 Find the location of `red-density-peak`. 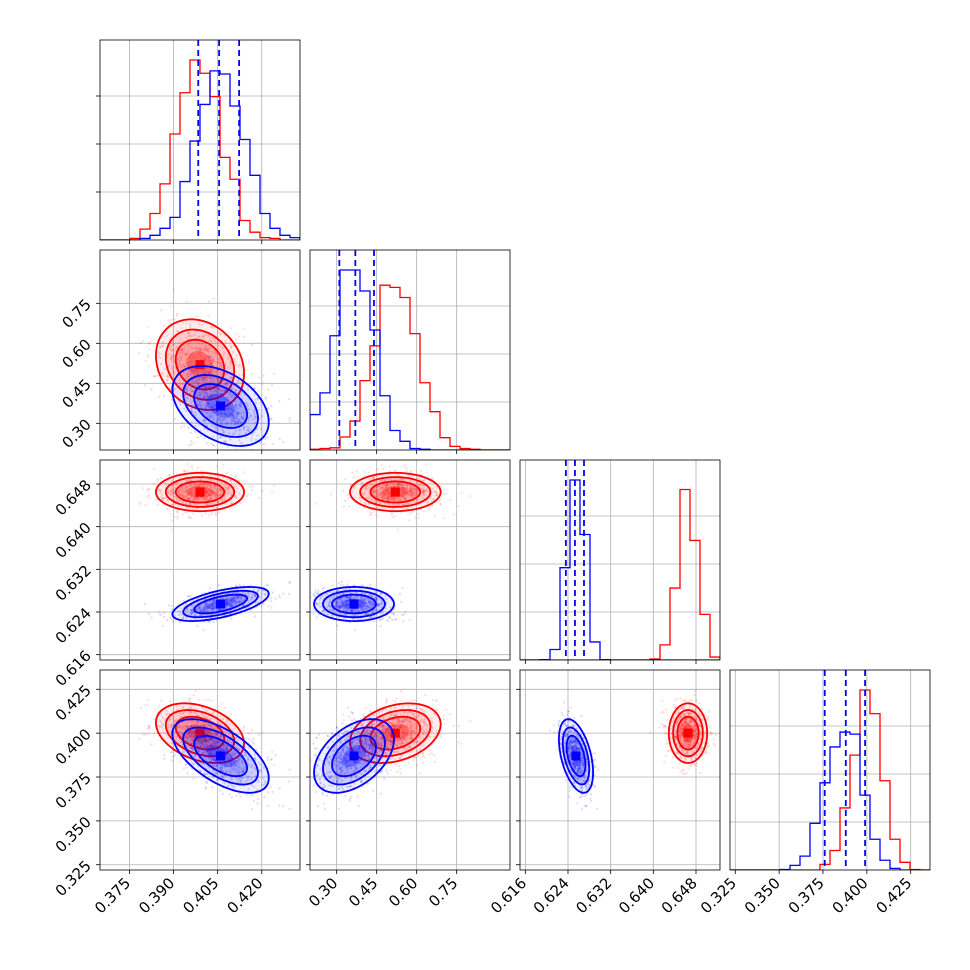

red-density-peak is located at coordinates (395, 492).